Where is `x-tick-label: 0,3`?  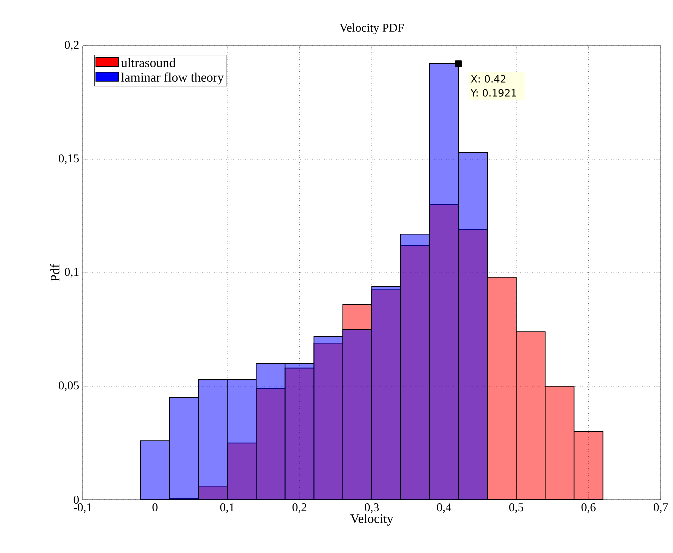
x-tick-label: 0,3 is located at coordinates (372, 509).